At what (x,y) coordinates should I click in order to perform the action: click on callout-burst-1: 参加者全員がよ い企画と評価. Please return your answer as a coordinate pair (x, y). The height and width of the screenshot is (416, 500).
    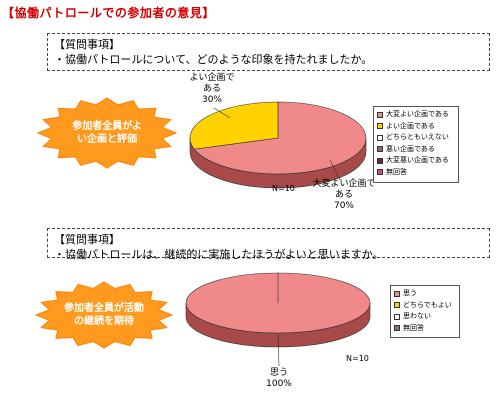
    Looking at the image, I should click on (107, 133).